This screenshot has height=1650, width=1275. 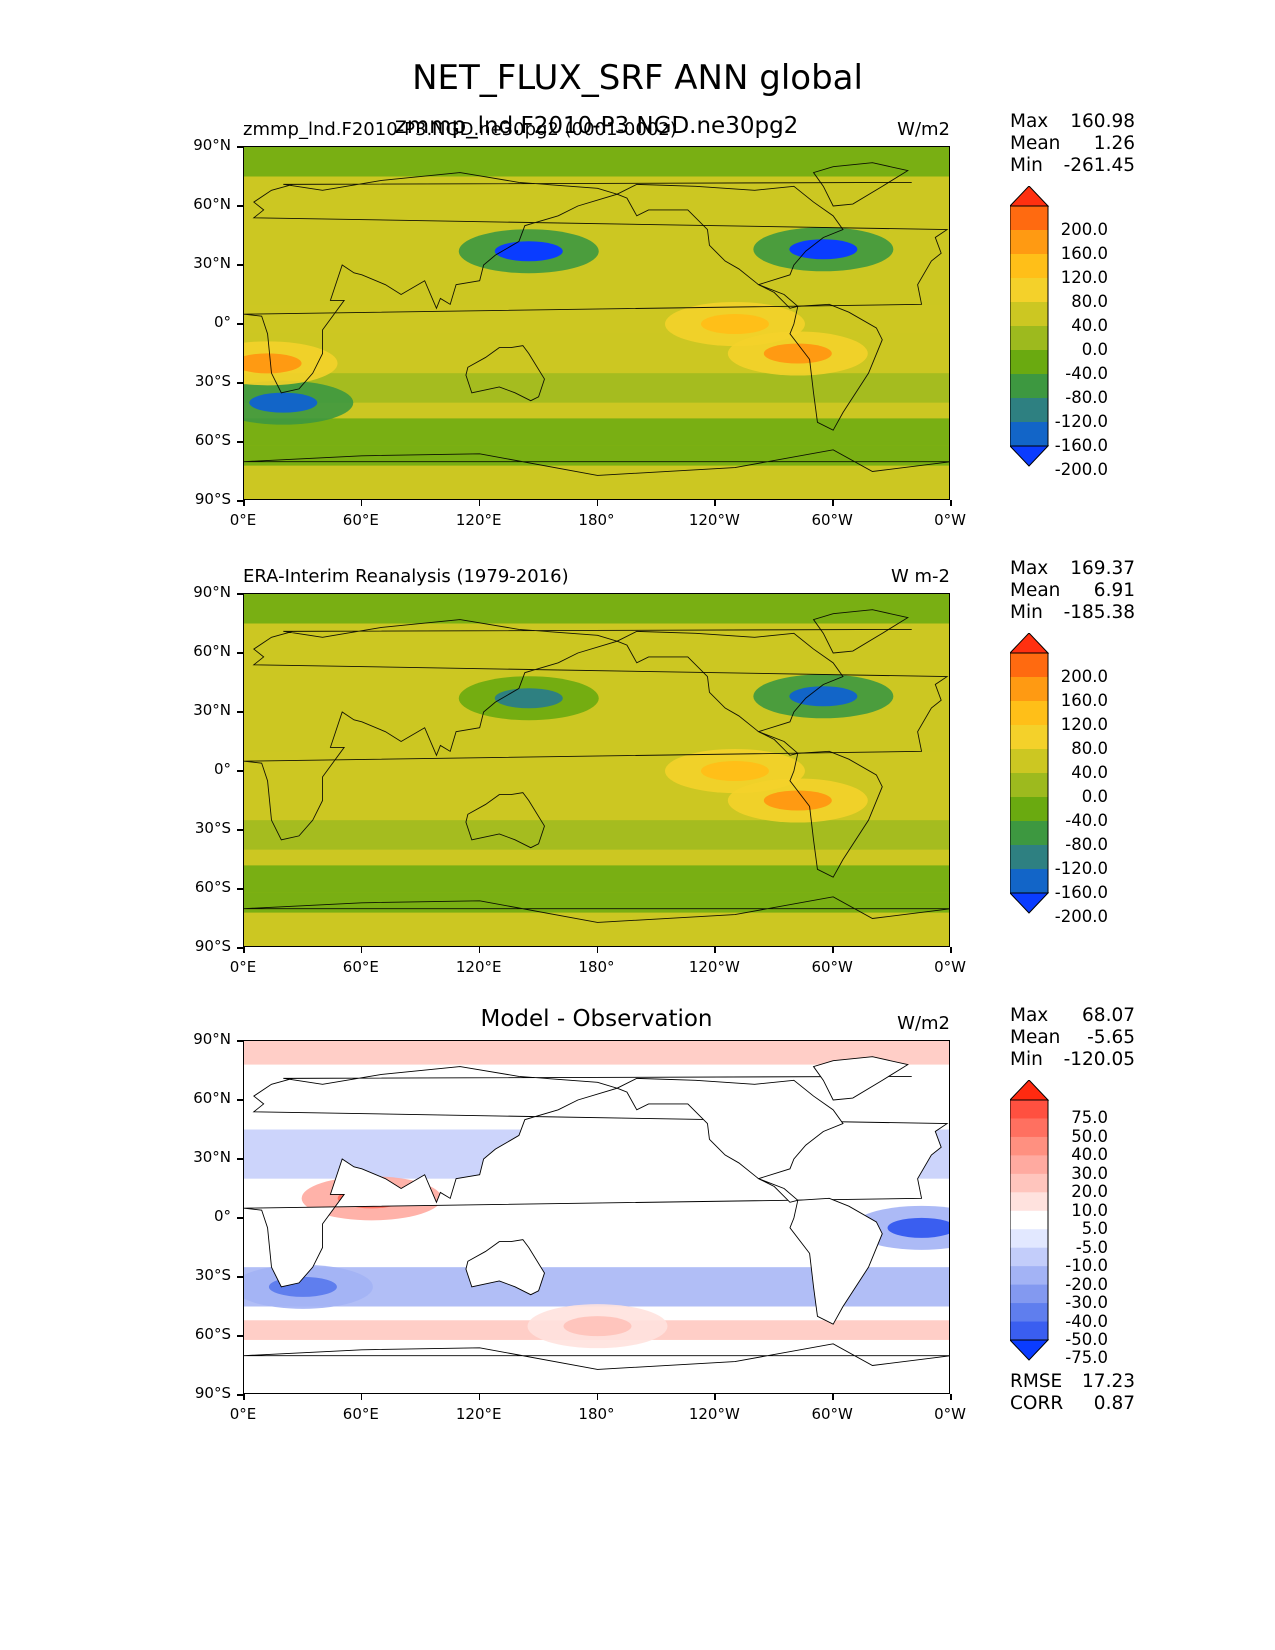 What do you see at coordinates (222, 769) in the screenshot?
I see `panel-2-ytick-label: 0°` at bounding box center [222, 769].